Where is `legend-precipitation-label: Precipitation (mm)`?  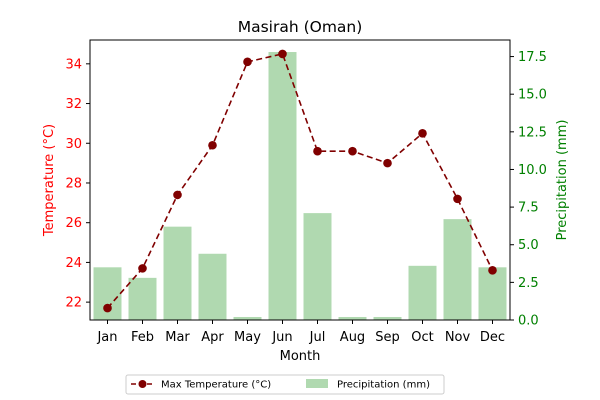
legend-precipitation-label: Precipitation (mm) is located at coordinates (383, 385).